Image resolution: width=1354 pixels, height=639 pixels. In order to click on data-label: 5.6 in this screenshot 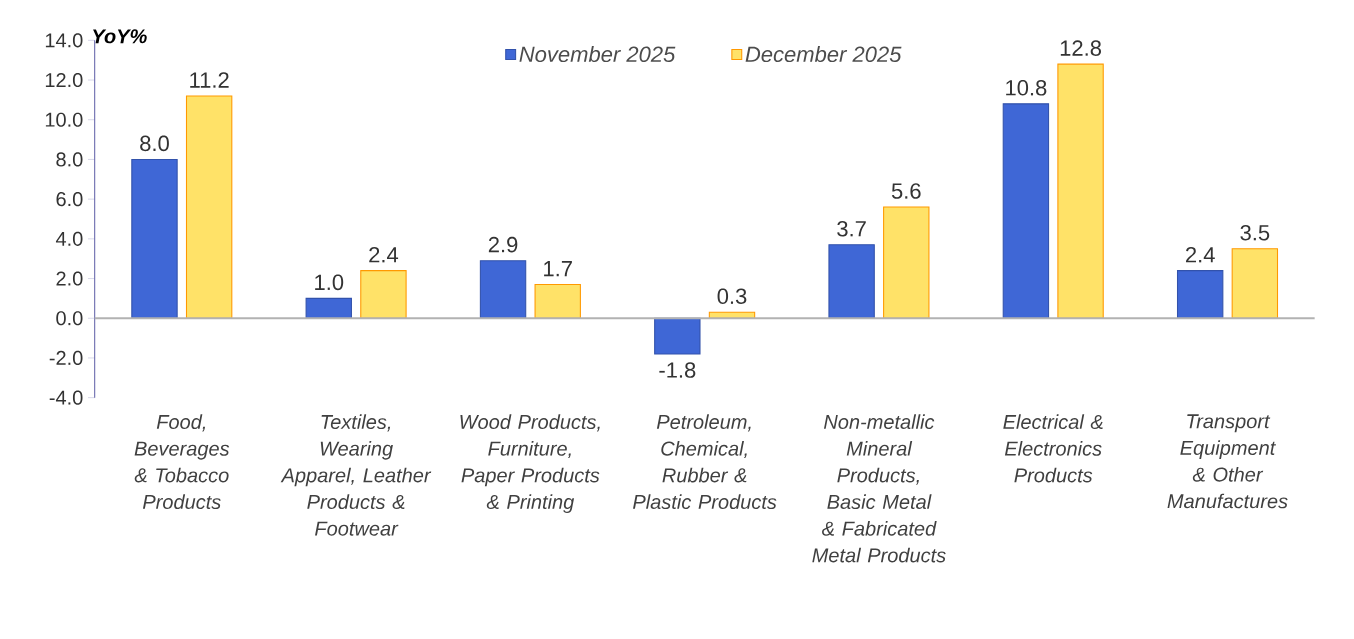, I will do `click(906, 191)`.